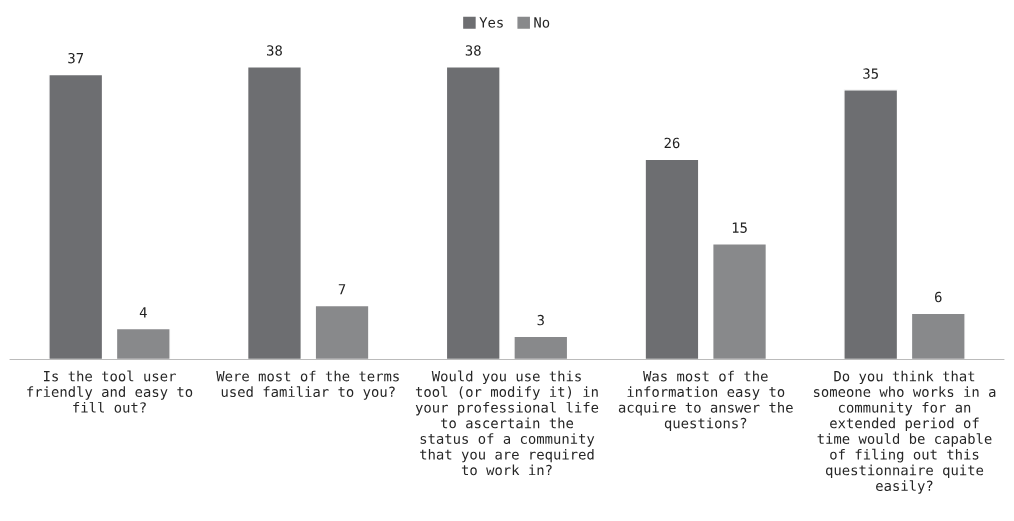 Image resolution: width=1014 pixels, height=521 pixels. I want to click on legend-label: Yes, so click(491, 22).